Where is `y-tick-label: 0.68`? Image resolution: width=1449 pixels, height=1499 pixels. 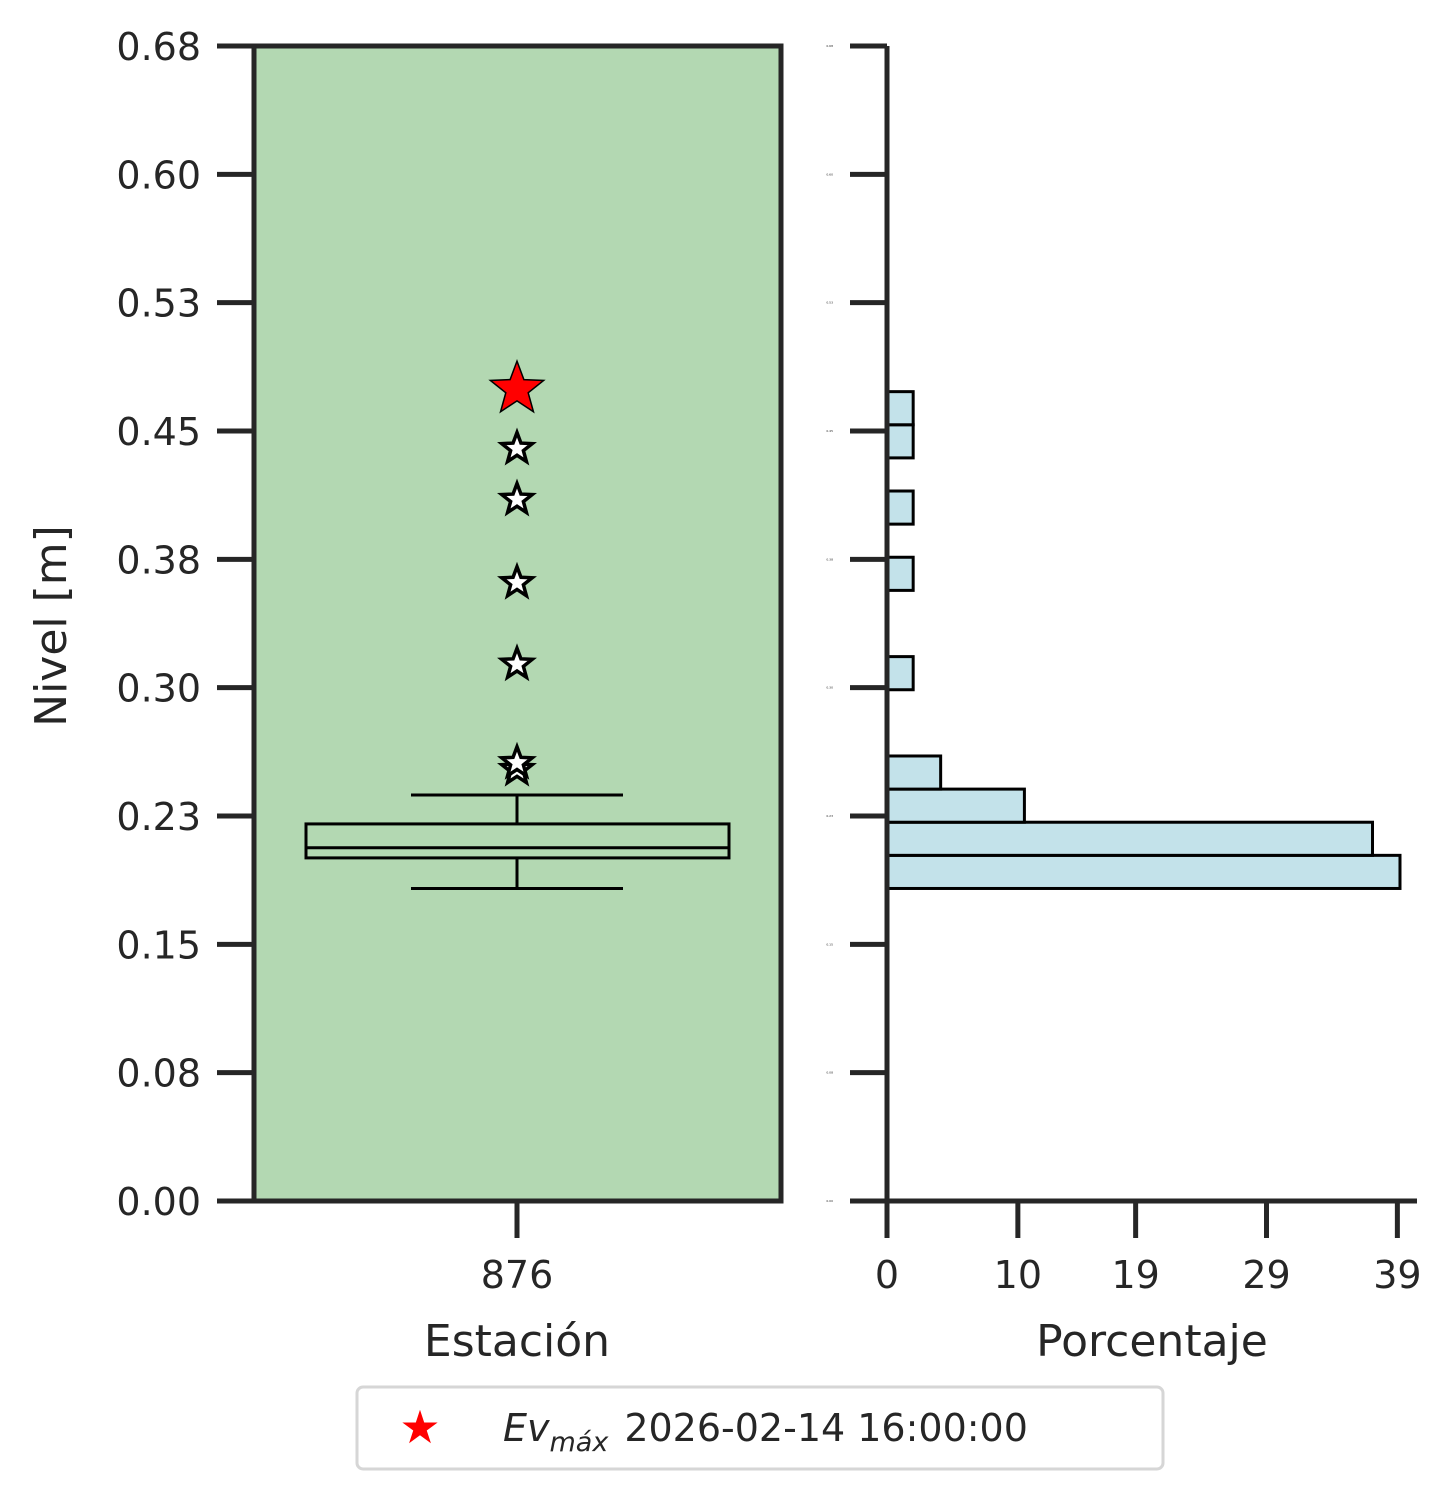
y-tick-label: 0.68 is located at coordinates (158, 47).